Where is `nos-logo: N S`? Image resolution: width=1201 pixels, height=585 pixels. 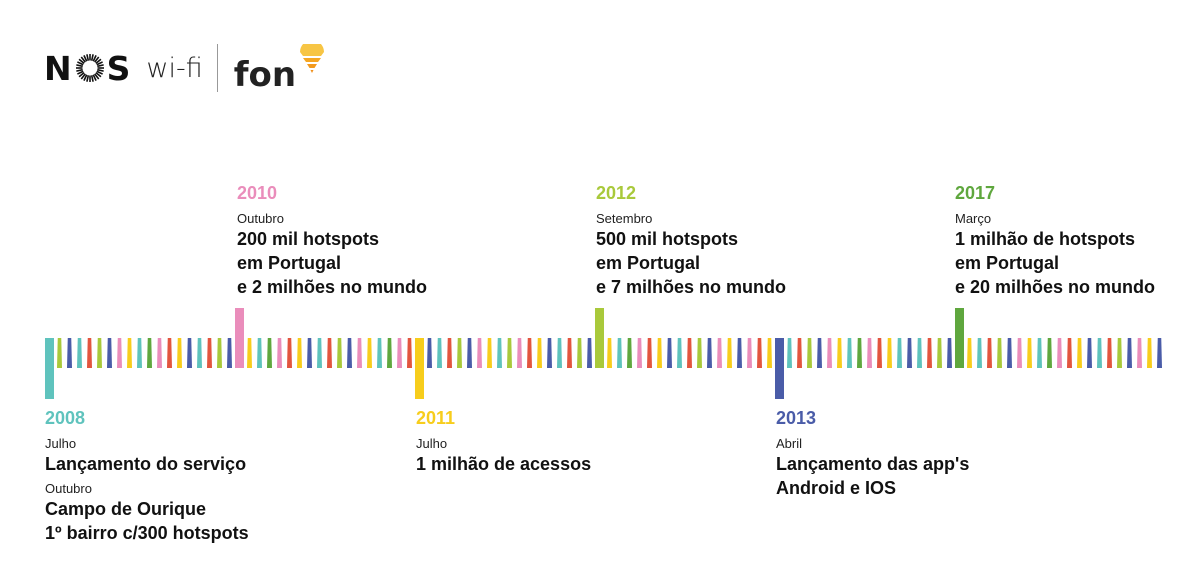
nos-logo: N S is located at coordinates (87, 68).